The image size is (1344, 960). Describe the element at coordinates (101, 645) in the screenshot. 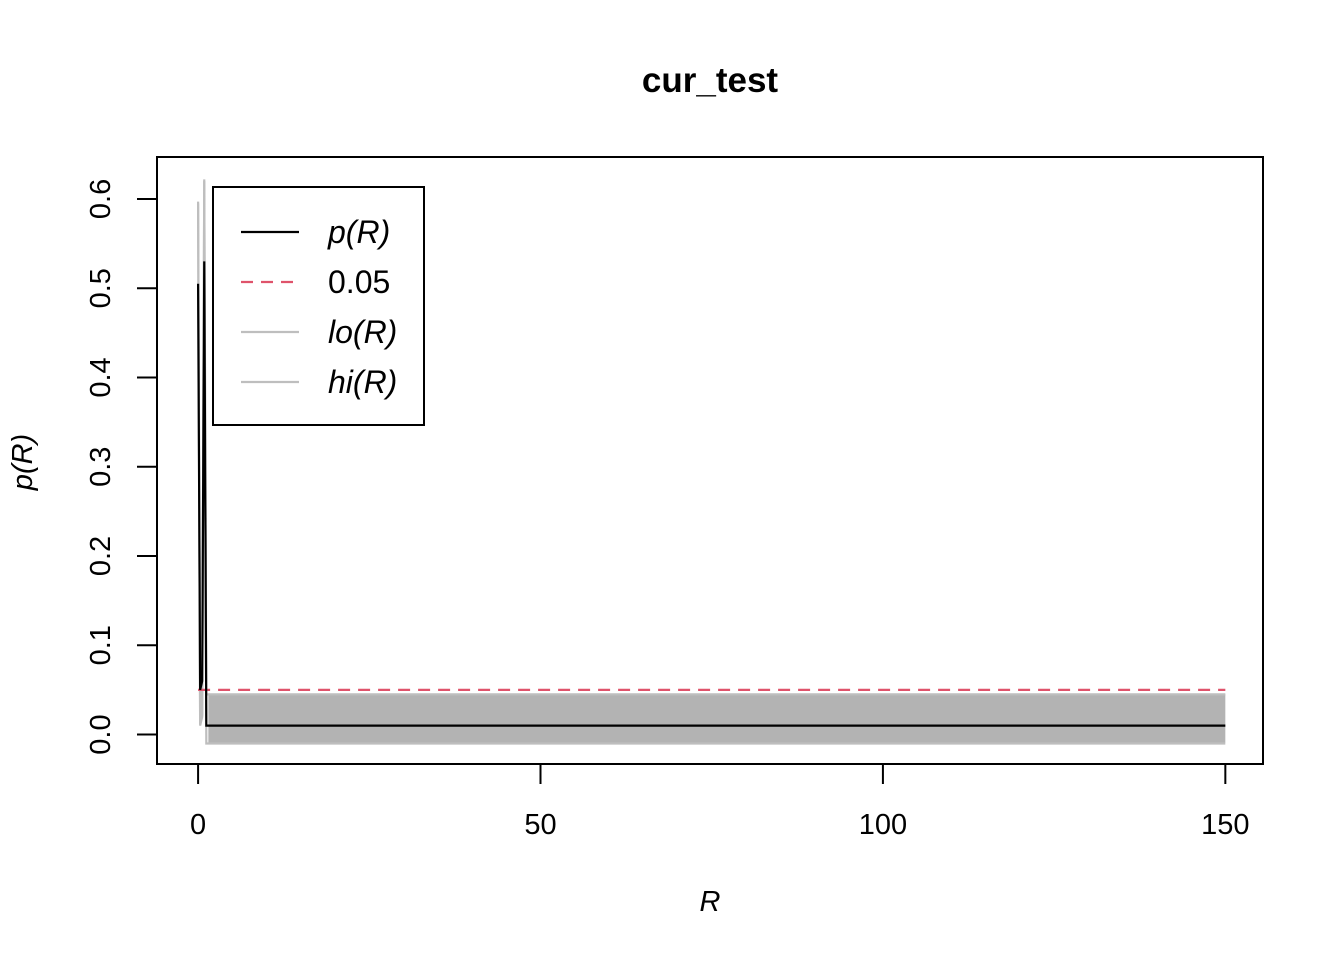

I see `y-tick-label: 0.1` at that location.